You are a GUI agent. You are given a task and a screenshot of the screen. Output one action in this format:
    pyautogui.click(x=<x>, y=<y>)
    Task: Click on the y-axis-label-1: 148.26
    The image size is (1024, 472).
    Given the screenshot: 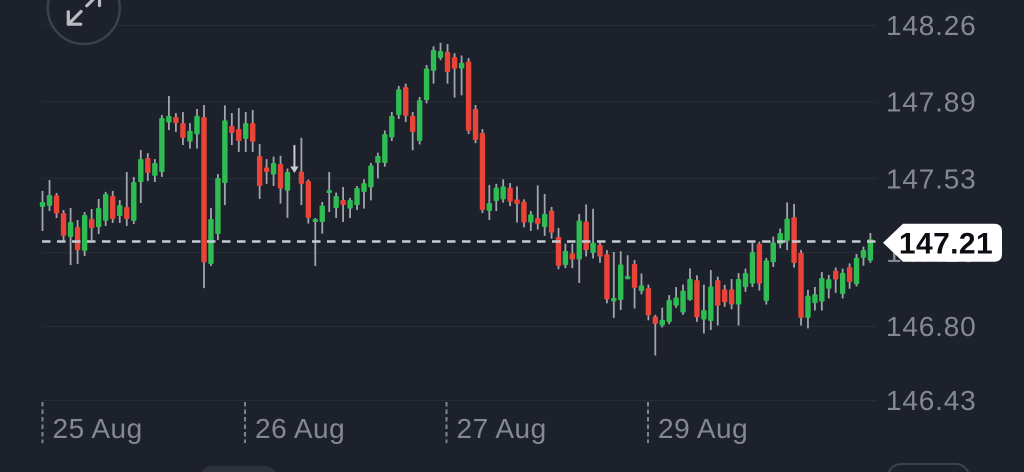 What is the action you would take?
    pyautogui.click(x=931, y=25)
    